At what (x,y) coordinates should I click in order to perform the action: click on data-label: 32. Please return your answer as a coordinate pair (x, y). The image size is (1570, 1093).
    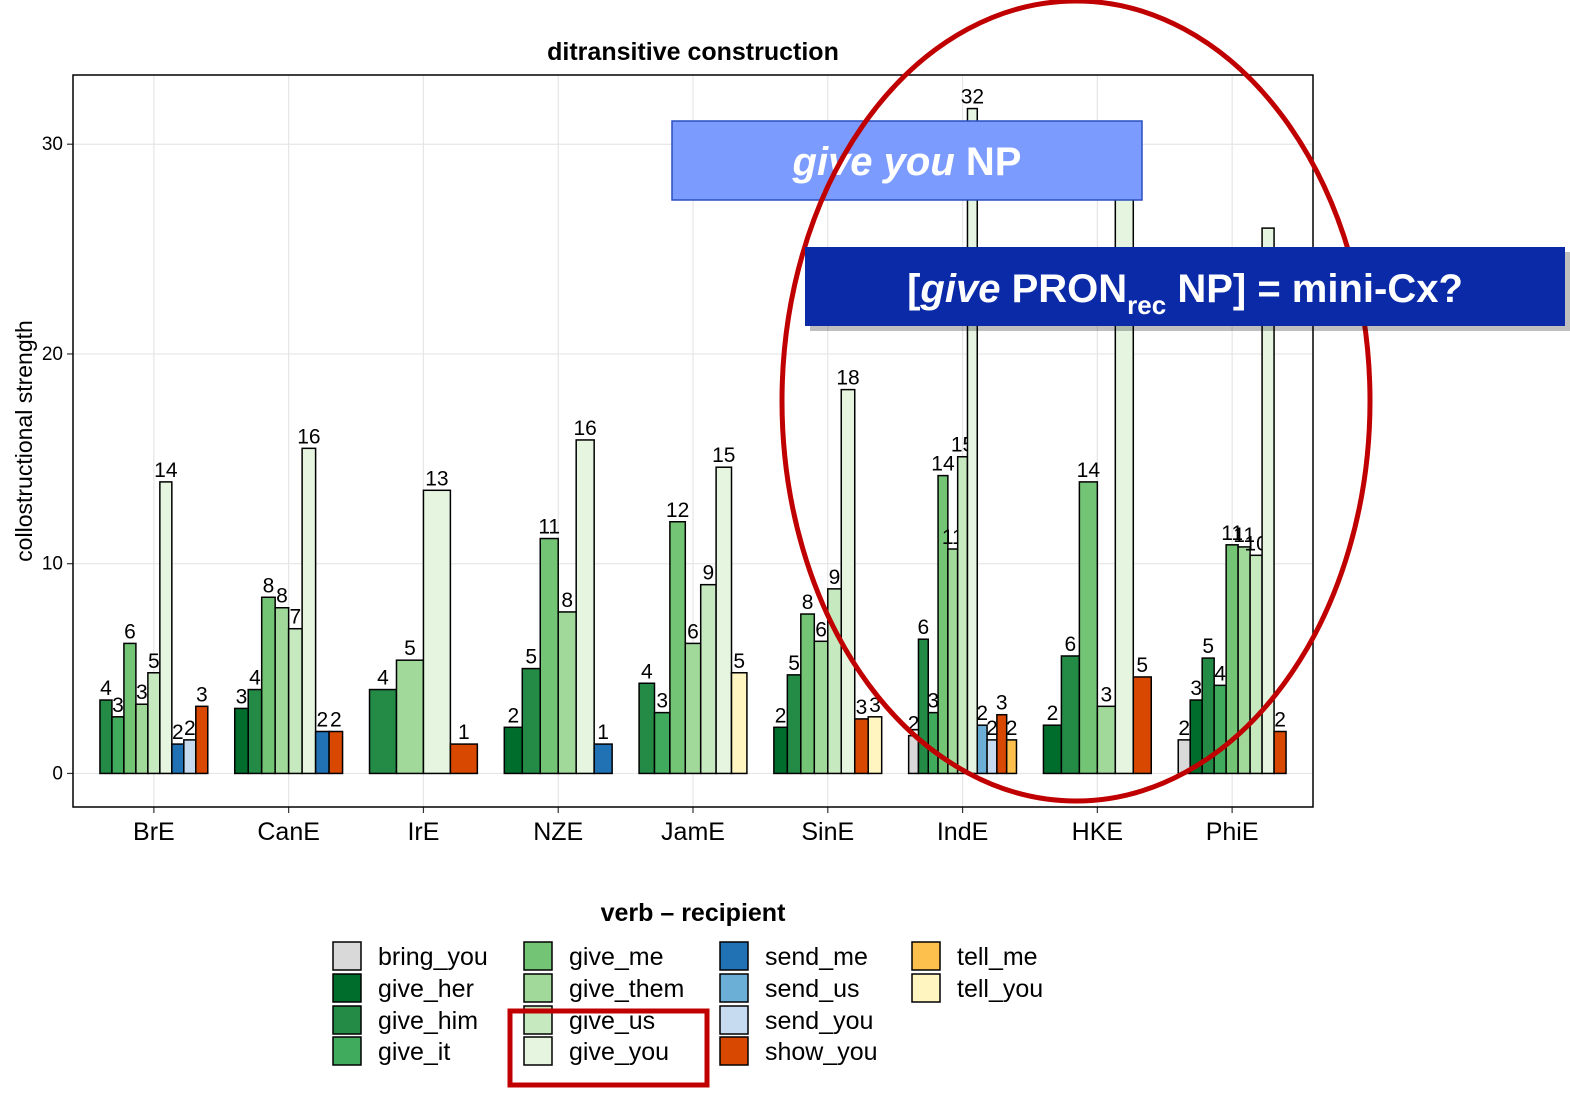
    Looking at the image, I should click on (972, 97).